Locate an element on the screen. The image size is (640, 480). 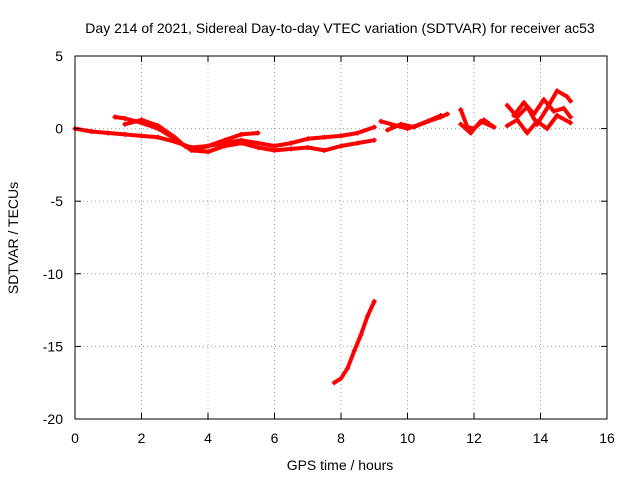
x-tick-label: 2 is located at coordinates (142, 438).